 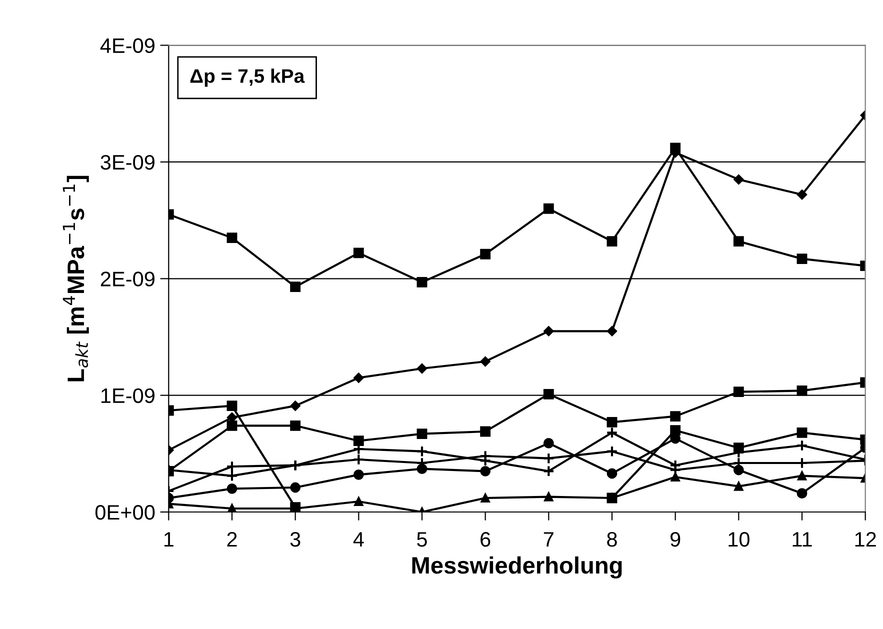 What do you see at coordinates (295, 539) in the screenshot?
I see `x-tick-label: 3` at bounding box center [295, 539].